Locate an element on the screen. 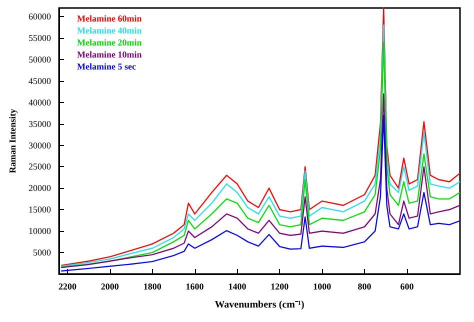 The width and height of the screenshot is (474, 322). y-tick-label: 35000 is located at coordinates (40, 123).